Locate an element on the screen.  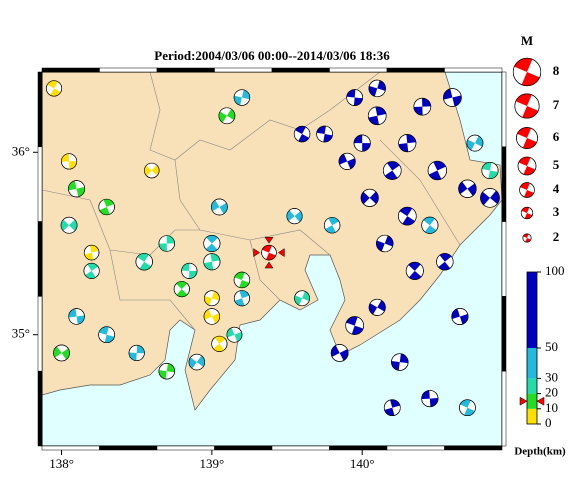
magnitude-label: 5 is located at coordinates (556, 164).